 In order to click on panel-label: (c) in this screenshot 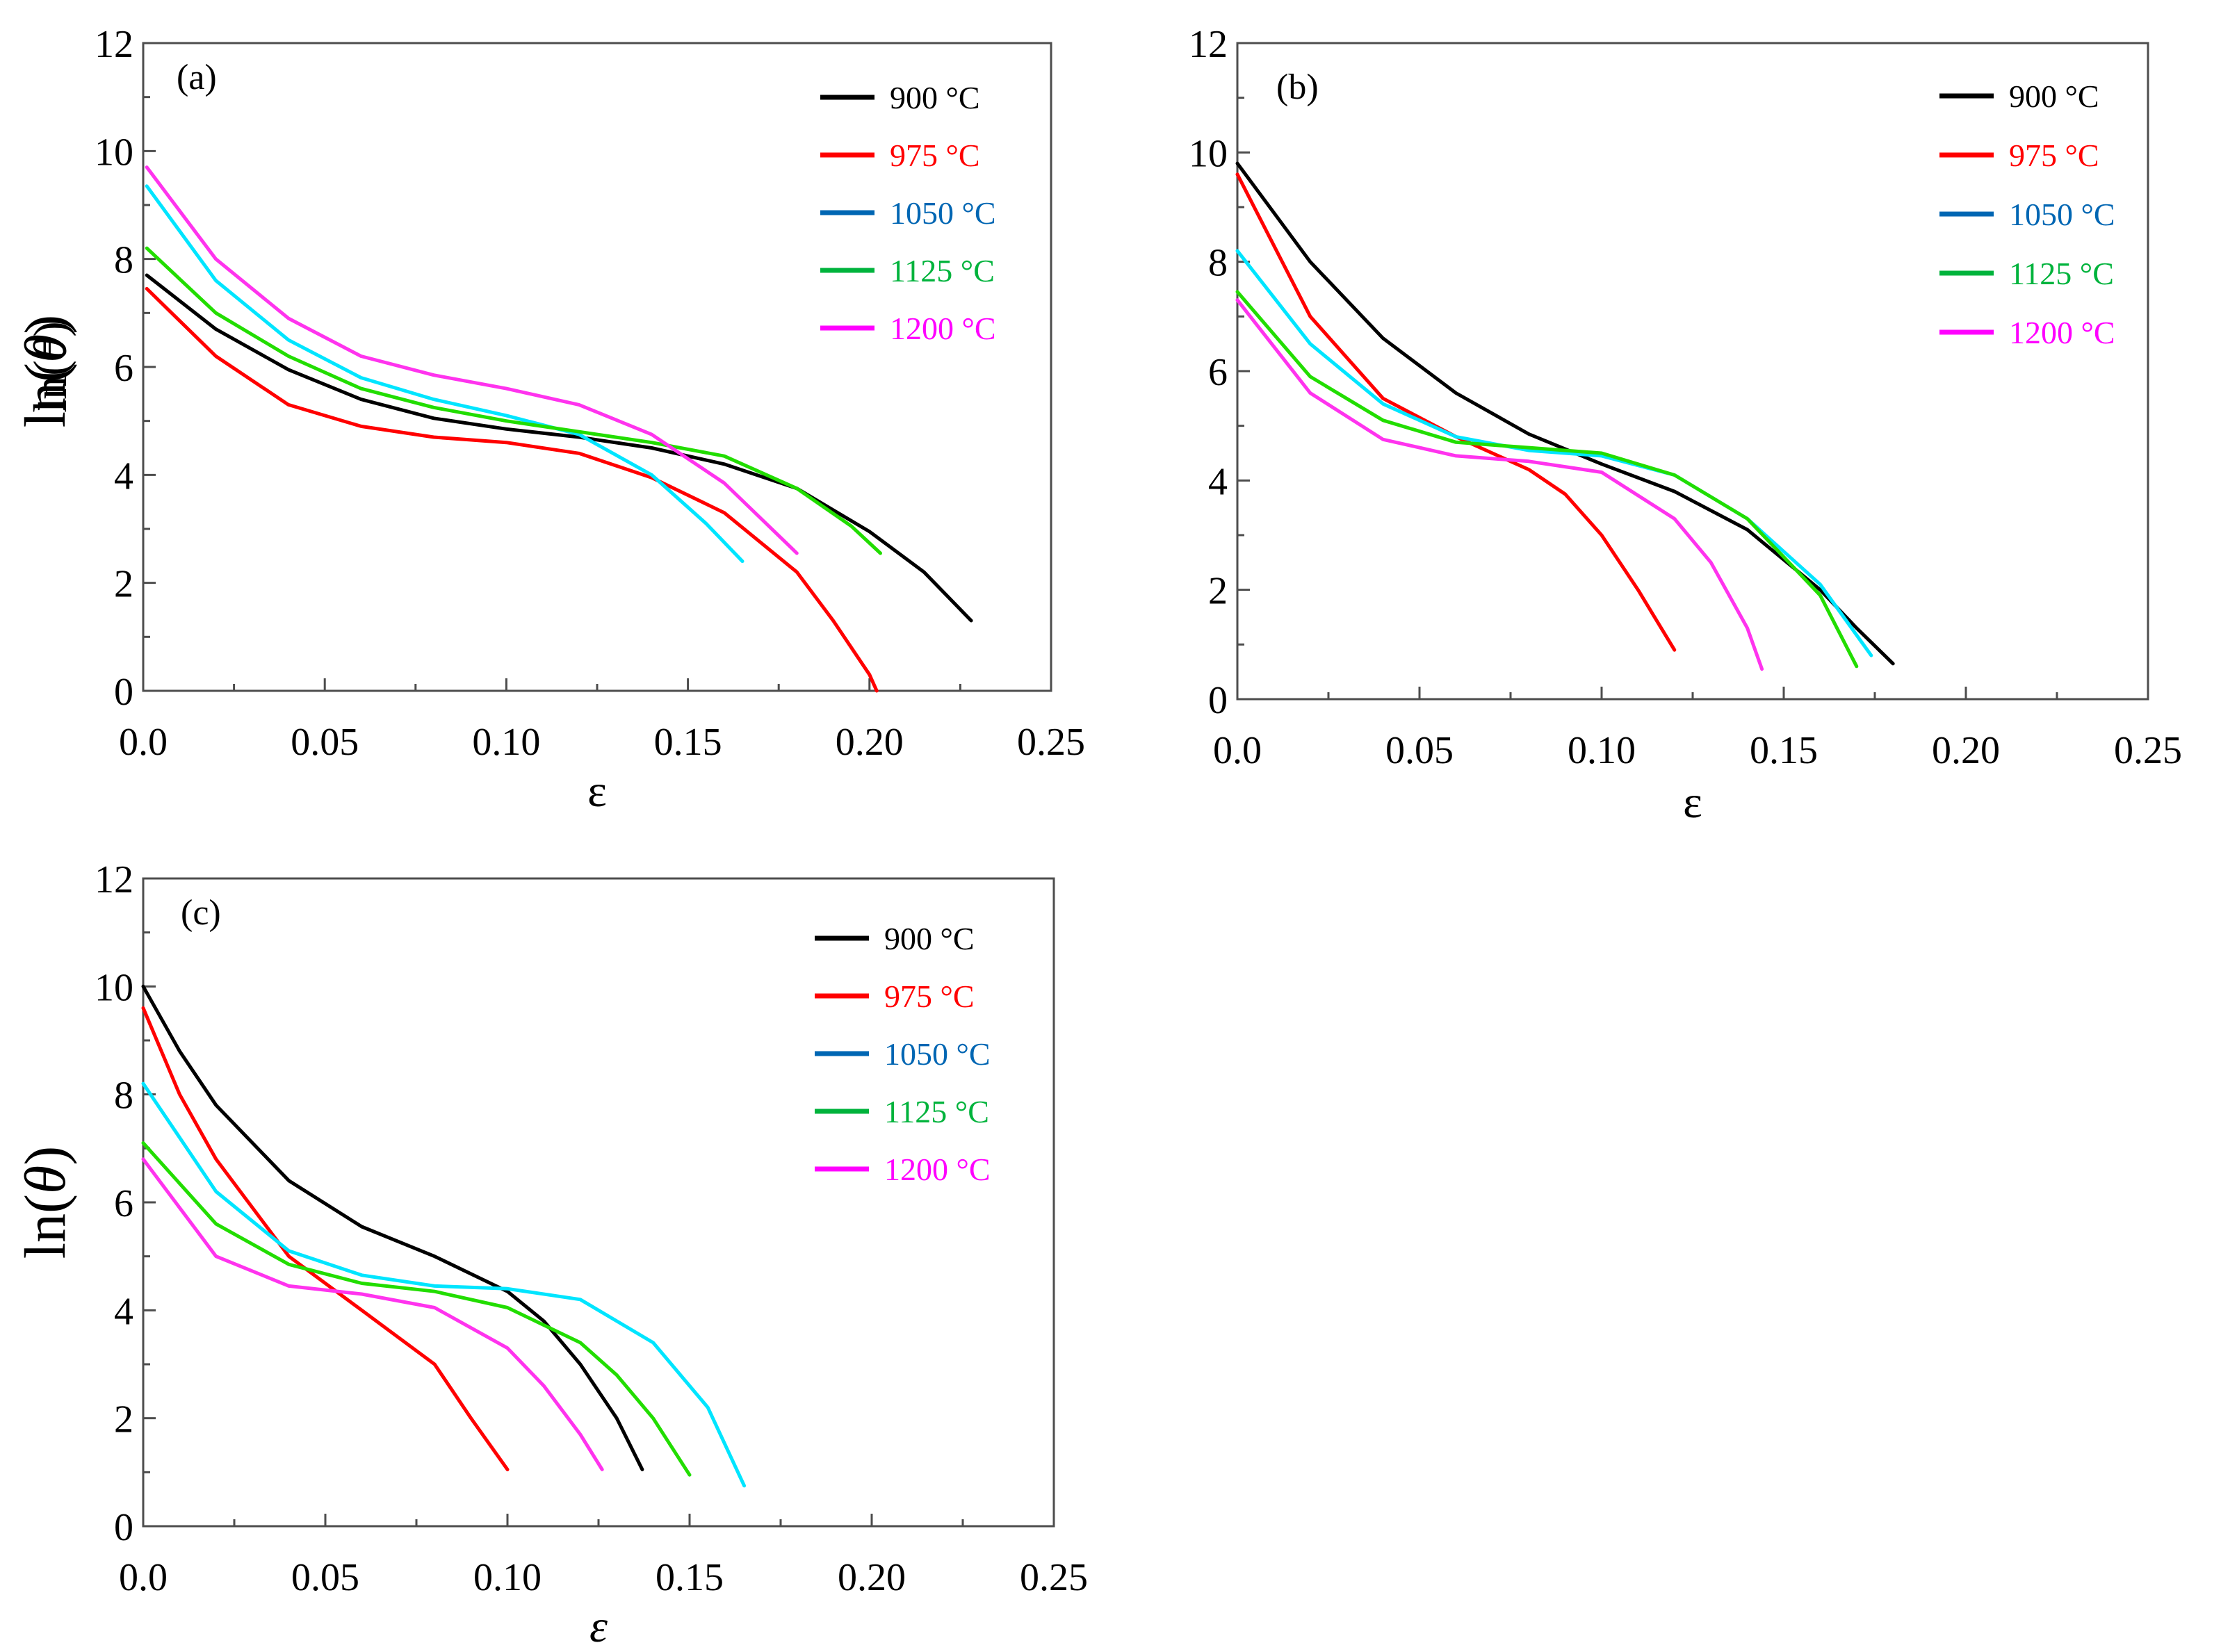, I will do `click(201, 913)`.